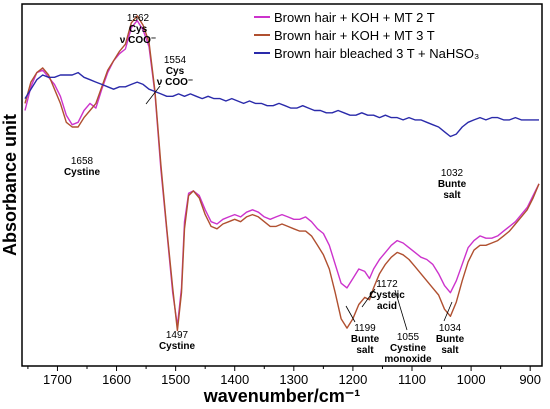 The width and height of the screenshot is (550, 409). Describe the element at coordinates (452, 173) in the screenshot. I see `annotation-1032-number: 1032` at that location.